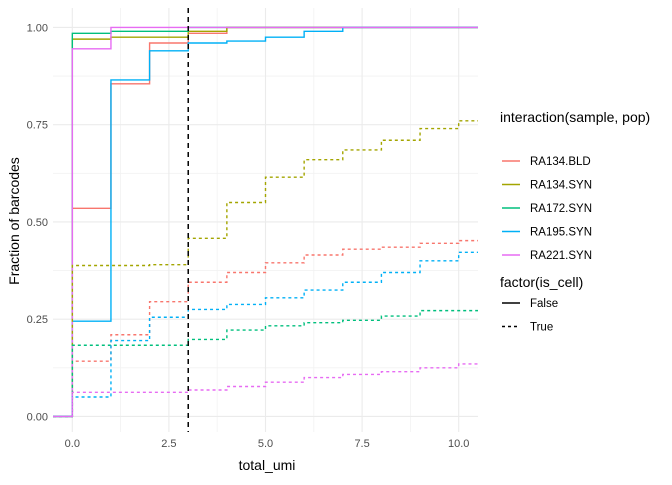 This screenshot has height=485, width=672. I want to click on linetype-legend-label: True, so click(541, 328).